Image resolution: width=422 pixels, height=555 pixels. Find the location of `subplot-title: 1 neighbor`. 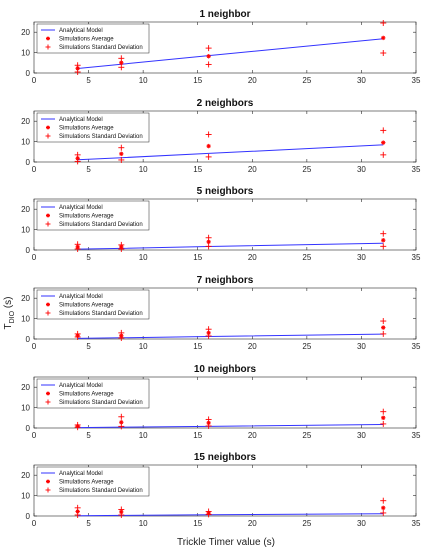

subplot-title: 1 neighbor is located at coordinates (224, 14).